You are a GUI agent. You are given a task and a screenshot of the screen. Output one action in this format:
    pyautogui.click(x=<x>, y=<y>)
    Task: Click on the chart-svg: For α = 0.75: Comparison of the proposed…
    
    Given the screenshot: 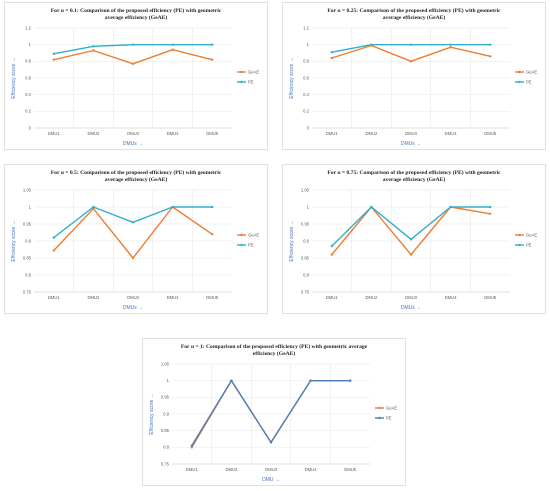 What is the action you would take?
    pyautogui.click(x=414, y=239)
    